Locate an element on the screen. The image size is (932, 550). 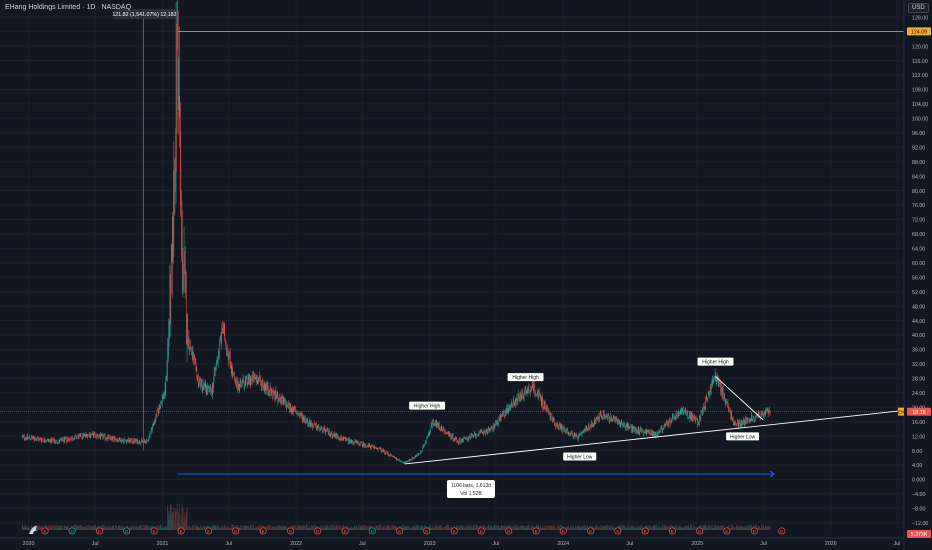
price-tick-label: 72.00 is located at coordinates (918, 221).